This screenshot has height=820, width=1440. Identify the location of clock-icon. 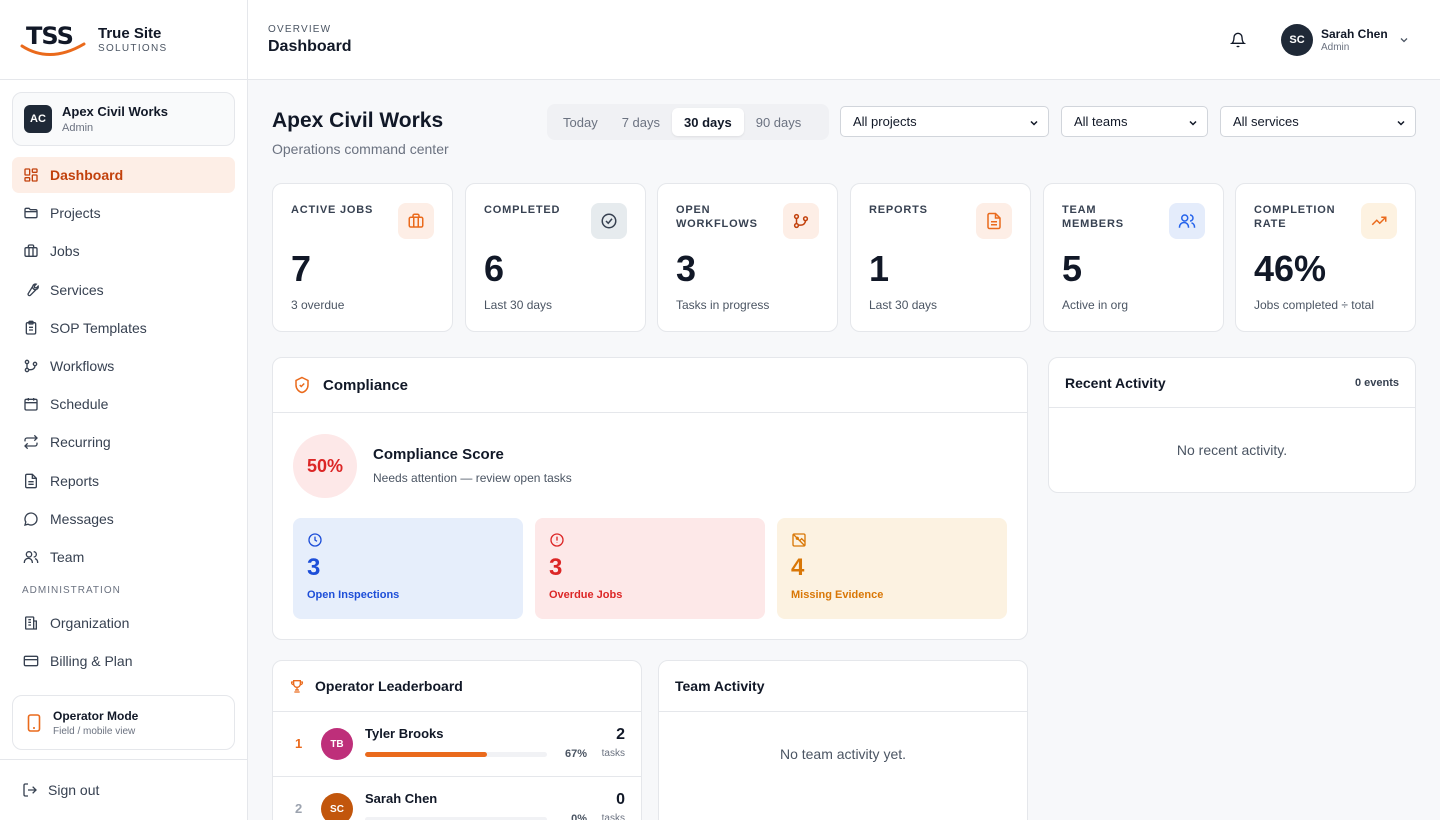
(315, 542).